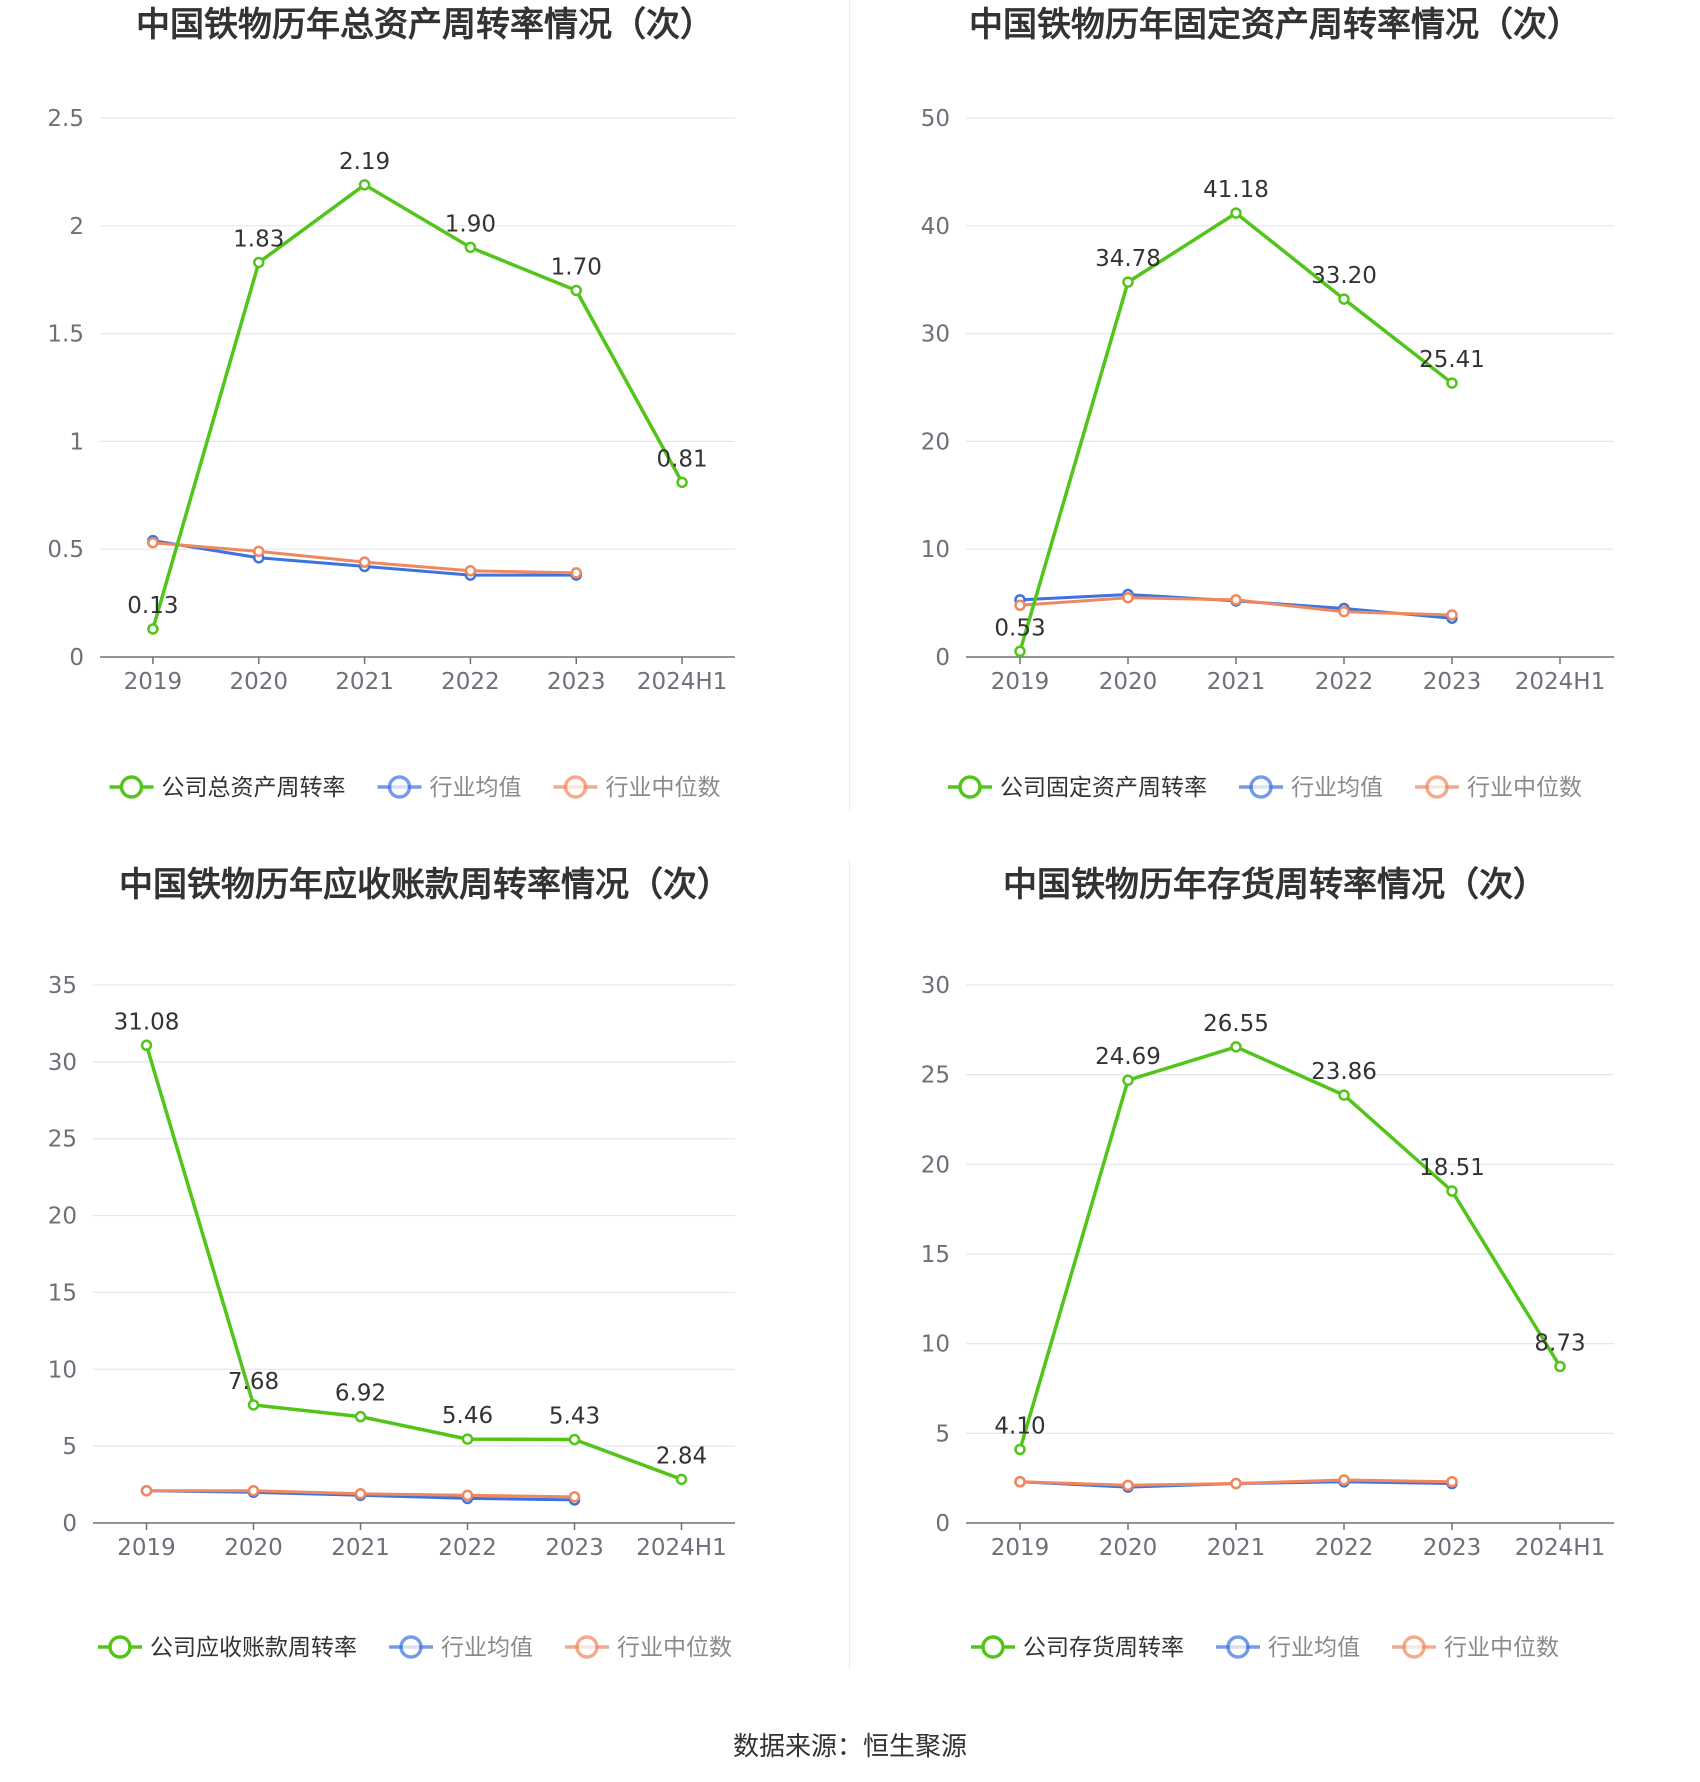 This screenshot has width=1700, height=1782. What do you see at coordinates (1501, 1648) in the screenshot?
I see `legend-label: 行业中位数` at bounding box center [1501, 1648].